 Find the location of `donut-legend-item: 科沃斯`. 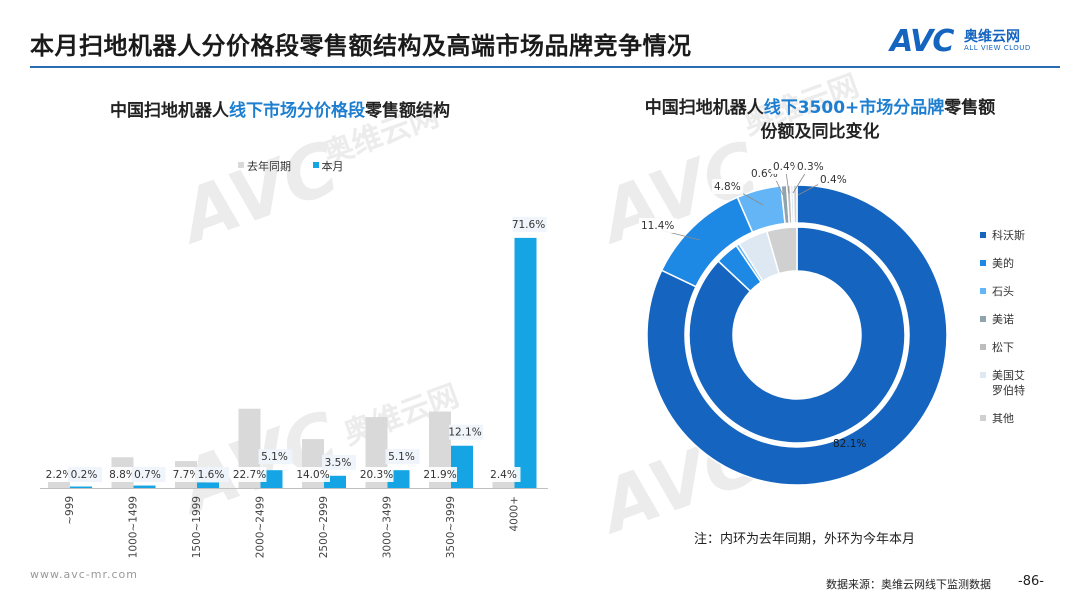

donut-legend-item: 科沃斯 is located at coordinates (1002, 235).